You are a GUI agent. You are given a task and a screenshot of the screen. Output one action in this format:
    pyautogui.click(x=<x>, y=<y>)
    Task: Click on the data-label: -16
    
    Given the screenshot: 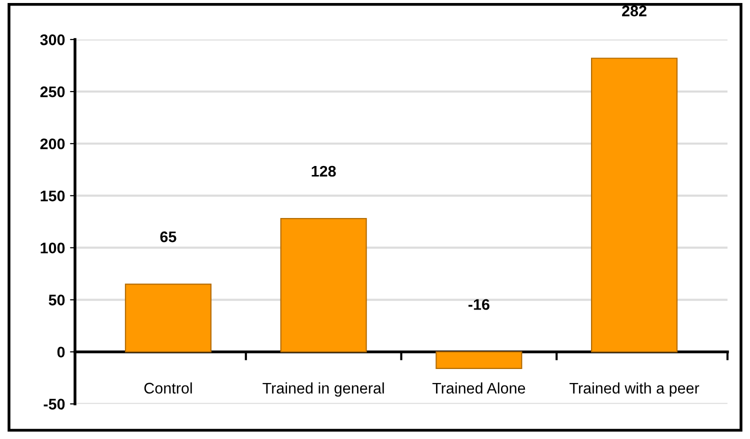 What is the action you would take?
    pyautogui.click(x=479, y=304)
    